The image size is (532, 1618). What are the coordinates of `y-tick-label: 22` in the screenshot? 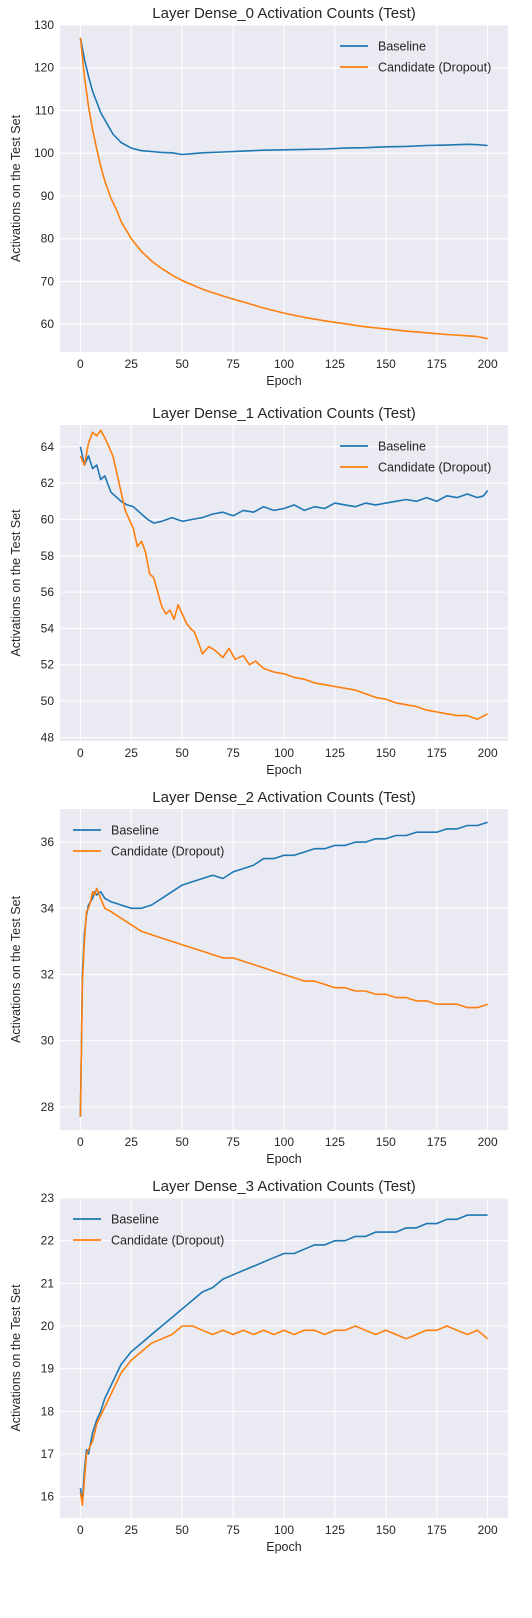 It's located at (48, 1241).